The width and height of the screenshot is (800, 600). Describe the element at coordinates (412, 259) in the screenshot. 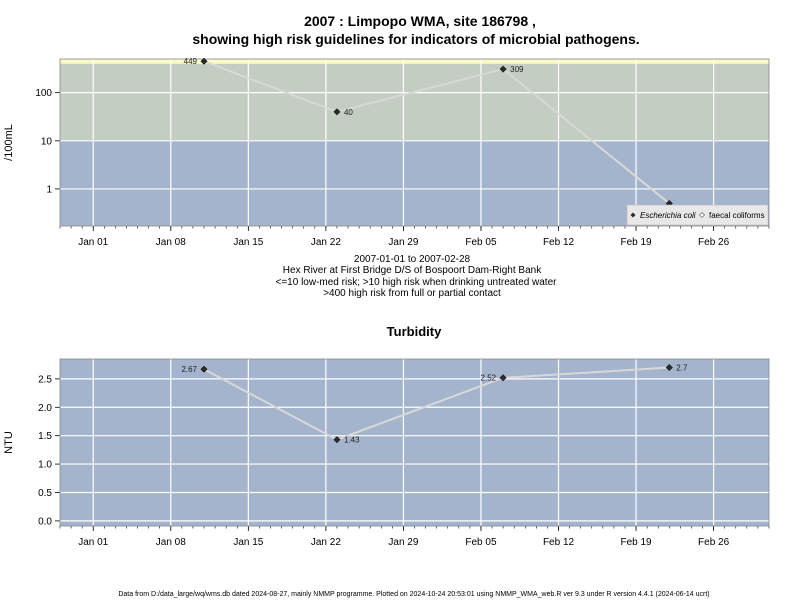

I see `subtitle-date-range: 2007-01-01 to 2007-02-28` at that location.